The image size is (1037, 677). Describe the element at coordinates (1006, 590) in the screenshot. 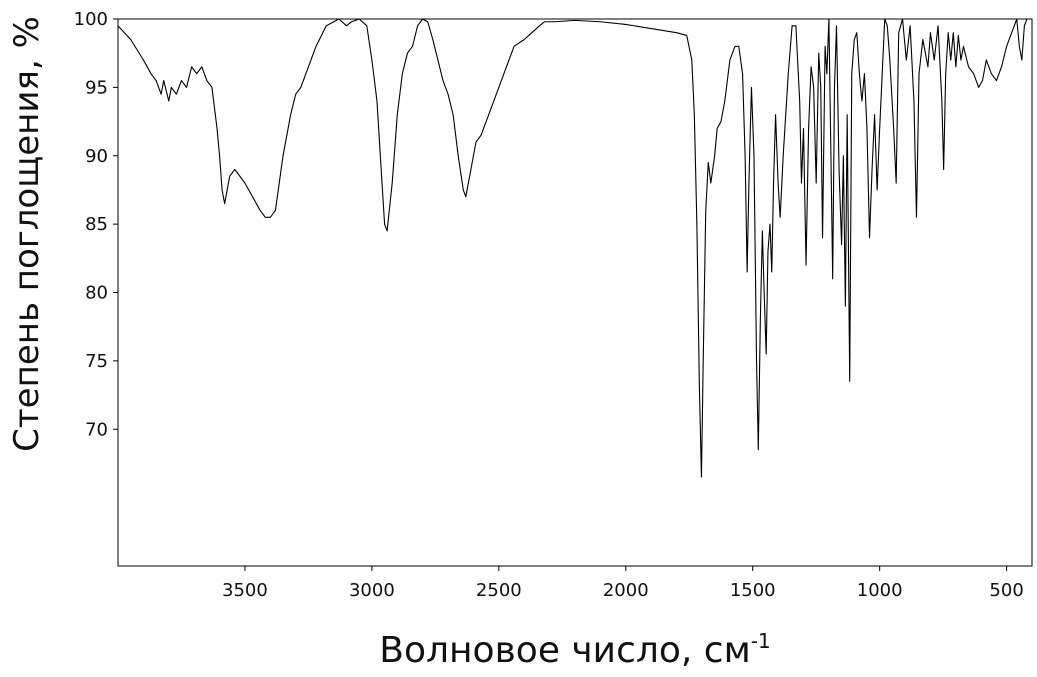

I see `x-tick-label: 500` at that location.